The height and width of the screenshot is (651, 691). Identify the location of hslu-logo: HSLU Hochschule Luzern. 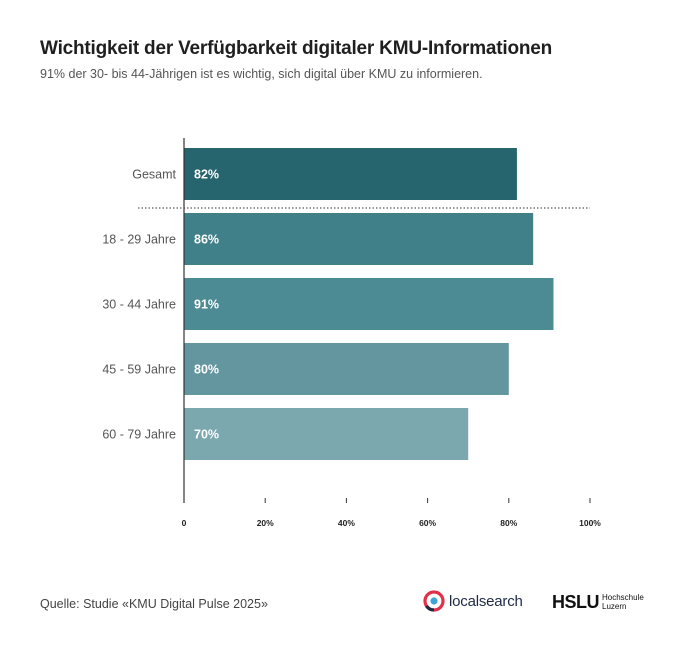
(598, 602).